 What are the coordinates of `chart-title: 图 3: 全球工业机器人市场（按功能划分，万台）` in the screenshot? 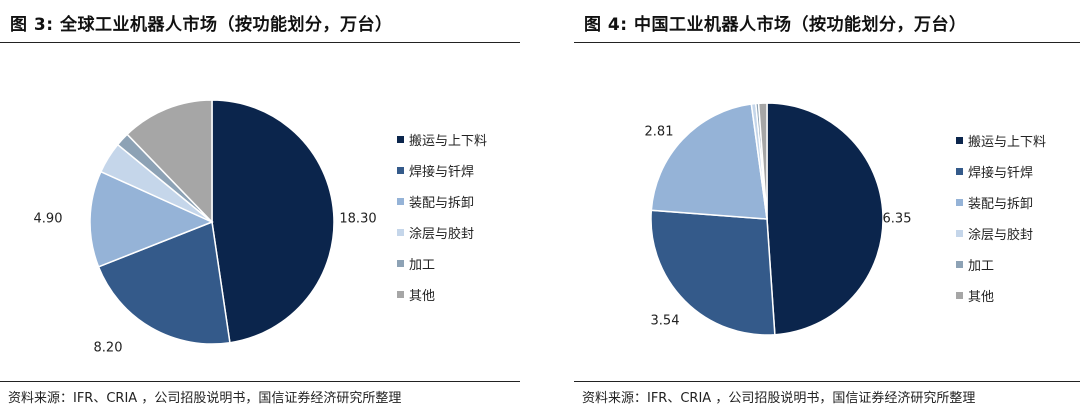 It's located at (201, 25).